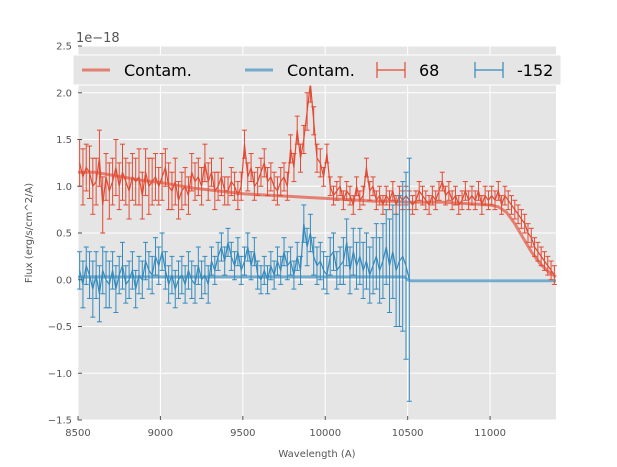 Image resolution: width=617 pixels, height=467 pixels. What do you see at coordinates (64, 187) in the screenshot?
I see `y-tick-label: 1.0` at bounding box center [64, 187].